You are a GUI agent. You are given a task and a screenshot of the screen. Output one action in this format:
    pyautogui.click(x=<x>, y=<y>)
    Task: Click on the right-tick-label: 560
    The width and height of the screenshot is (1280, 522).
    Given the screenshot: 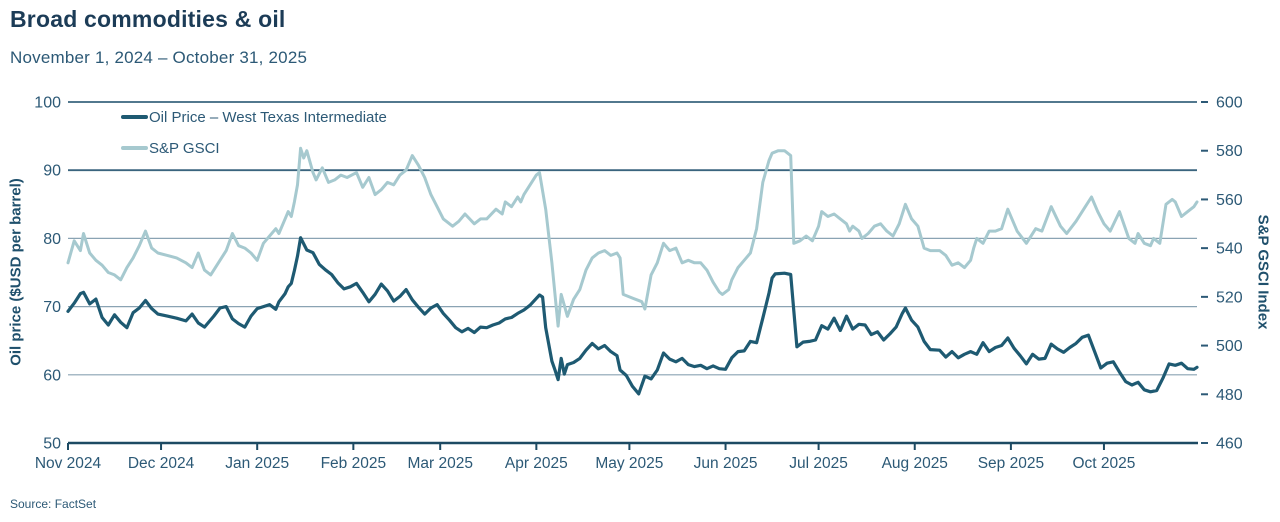 What is the action you would take?
    pyautogui.click(x=1229, y=200)
    